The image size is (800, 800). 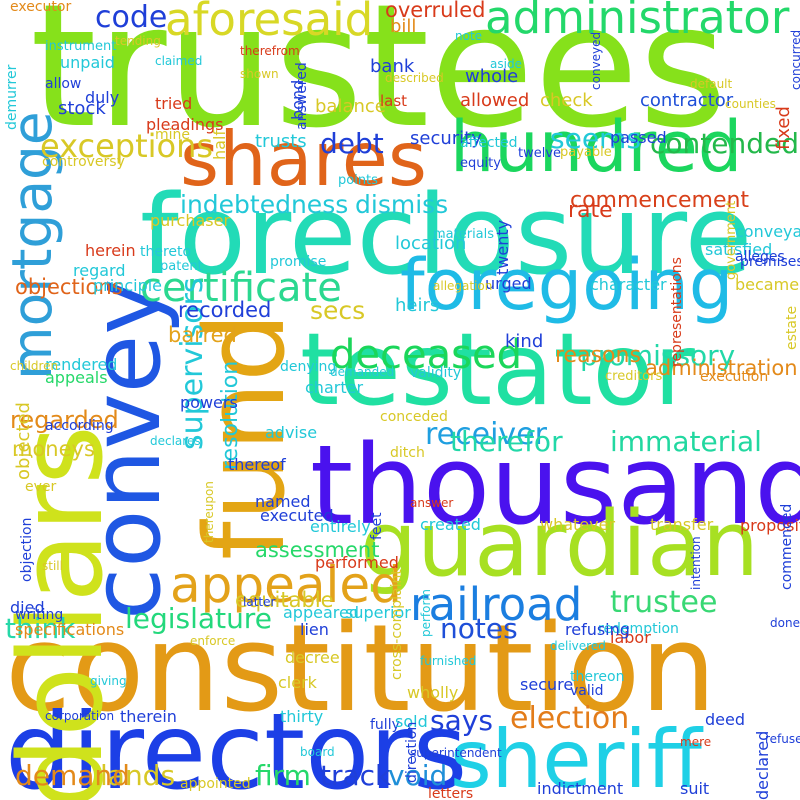 I want to click on word-decree: decree, so click(x=312, y=657).